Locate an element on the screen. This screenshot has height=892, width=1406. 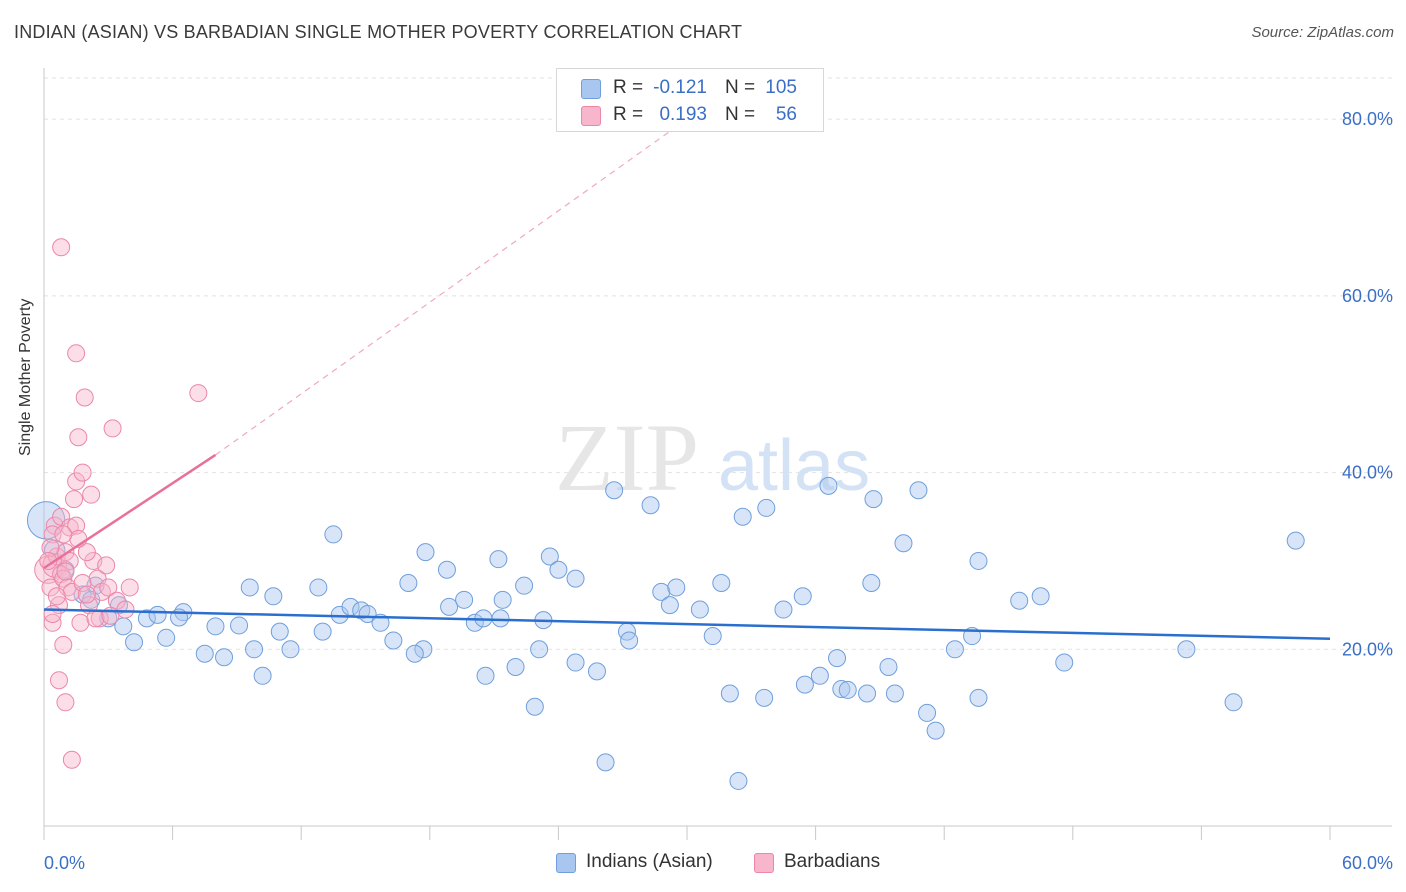
trend-line-barbadians is located at coordinates (130, 511).